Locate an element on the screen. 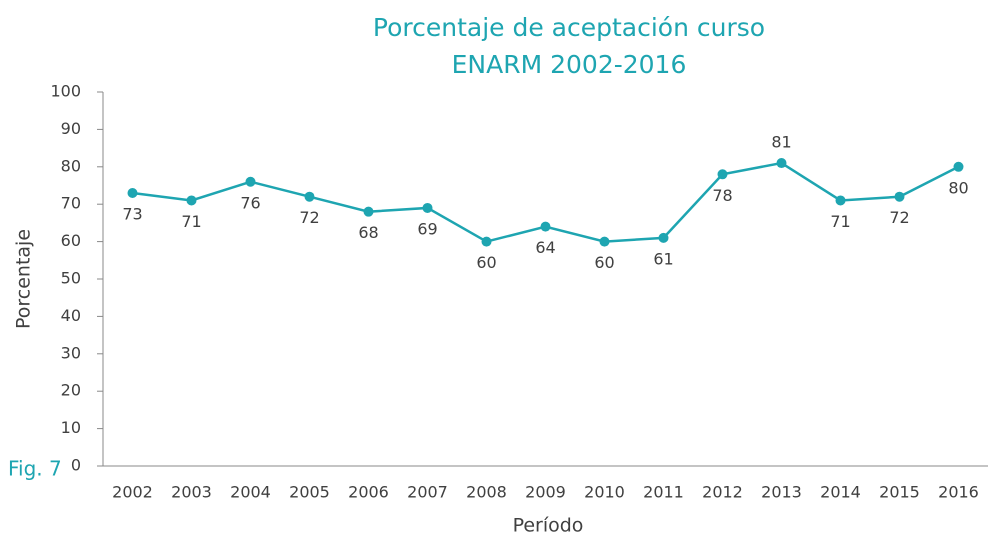  x-tick-label: 2006 is located at coordinates (368, 492).